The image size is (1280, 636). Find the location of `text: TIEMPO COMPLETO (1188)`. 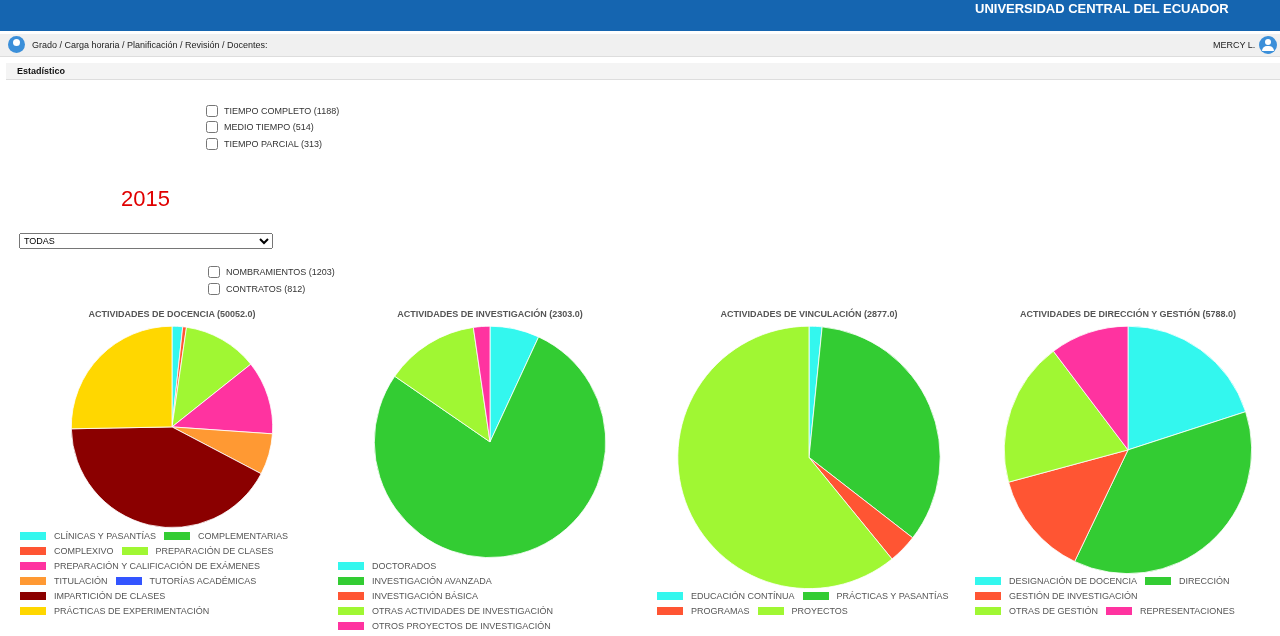

text: TIEMPO COMPLETO (1188) is located at coordinates (282, 111).